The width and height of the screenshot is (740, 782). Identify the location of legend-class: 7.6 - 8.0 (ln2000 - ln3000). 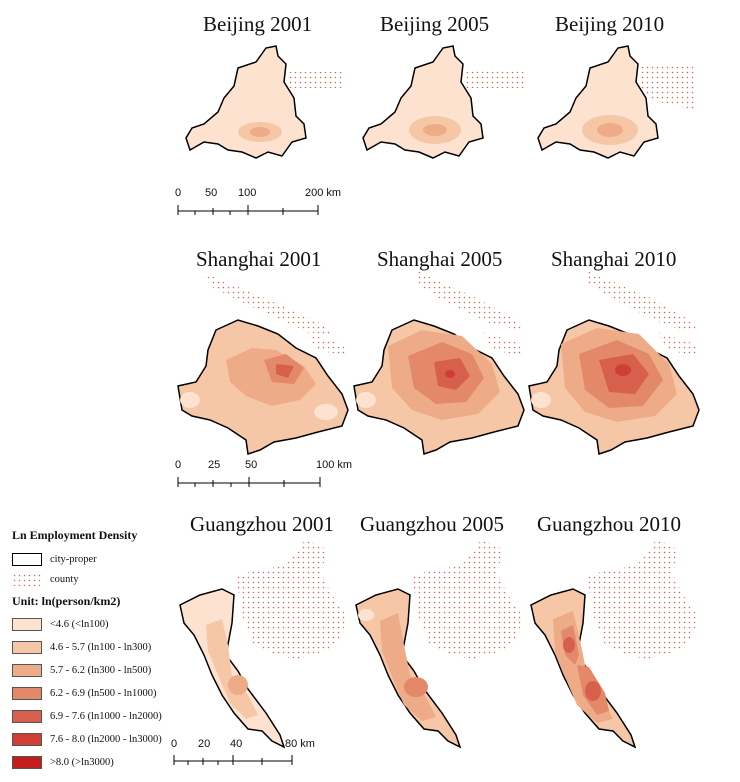
(87, 739).